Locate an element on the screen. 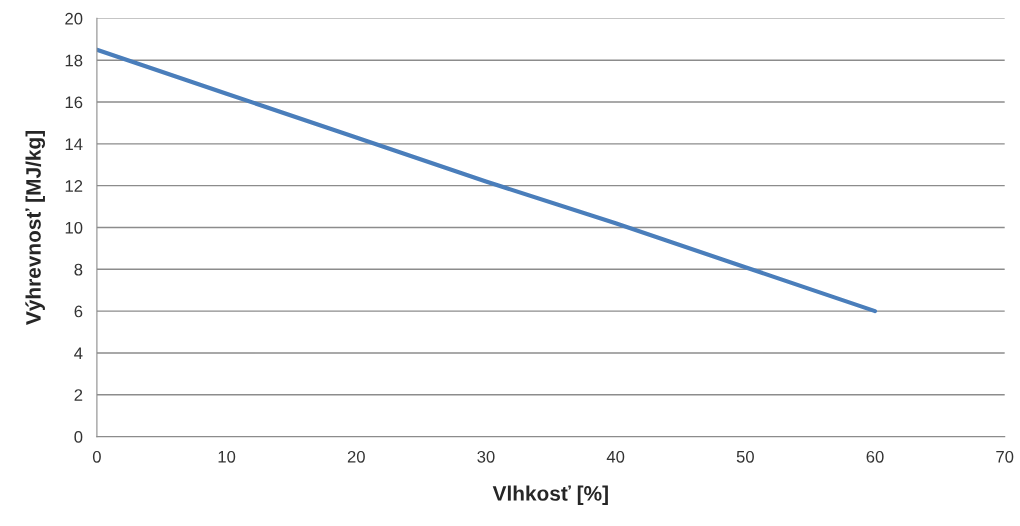  x-tick-label: 50 is located at coordinates (745, 456).